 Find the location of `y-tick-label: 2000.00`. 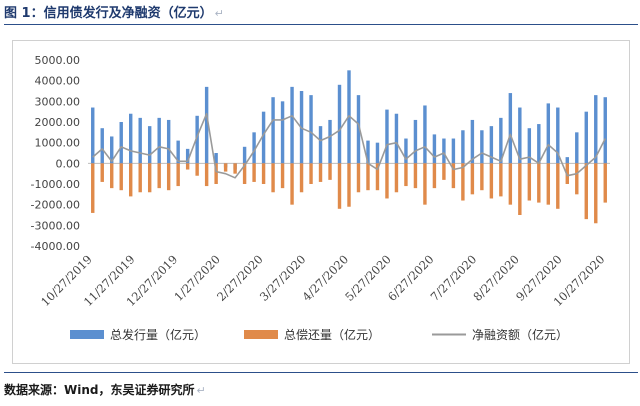

y-tick-label: 2000.00 is located at coordinates (58, 122).